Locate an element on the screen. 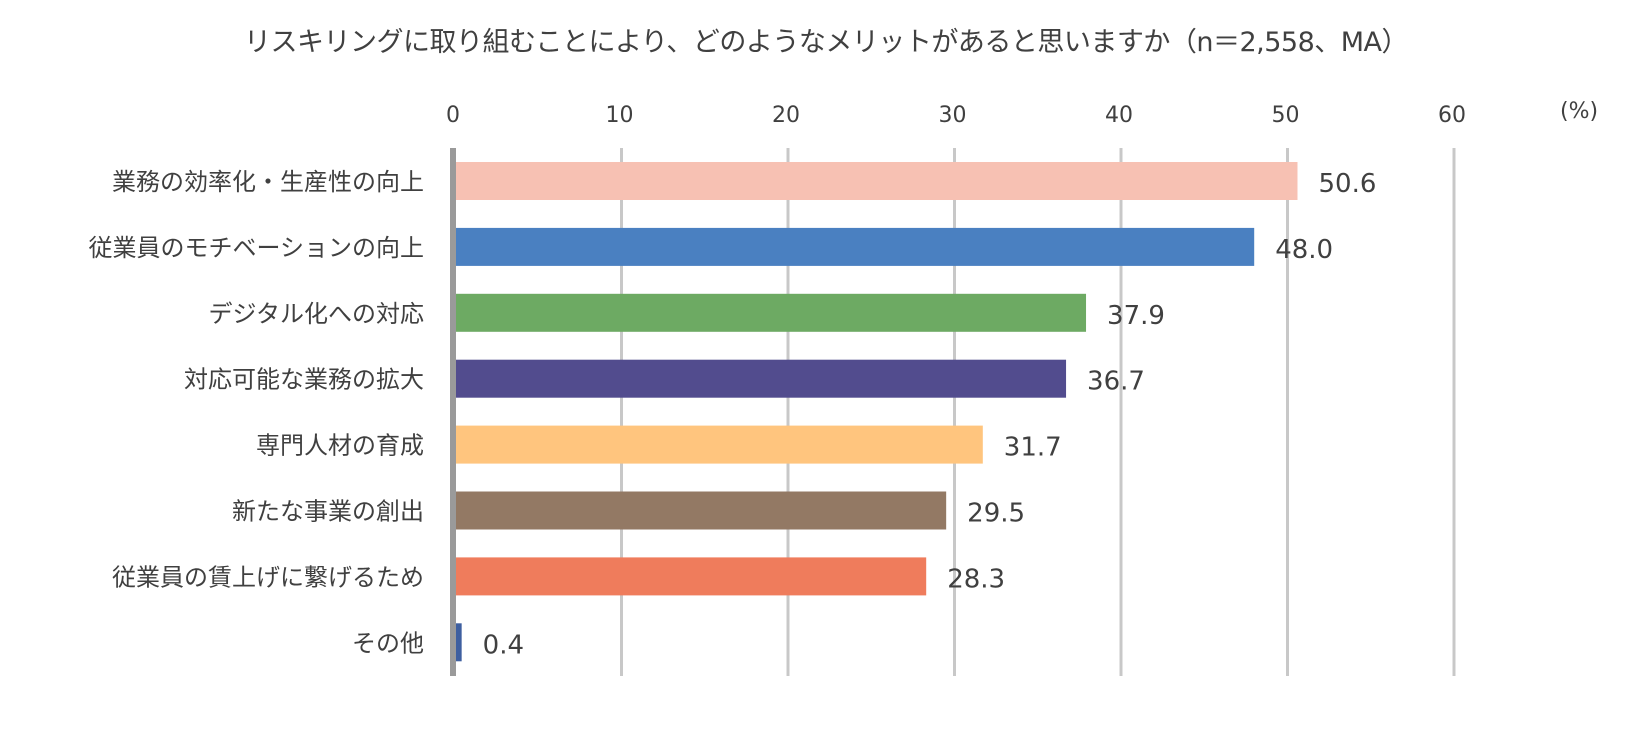 The image size is (1652, 749). value-label-1: 50.6 is located at coordinates (1347, 184).